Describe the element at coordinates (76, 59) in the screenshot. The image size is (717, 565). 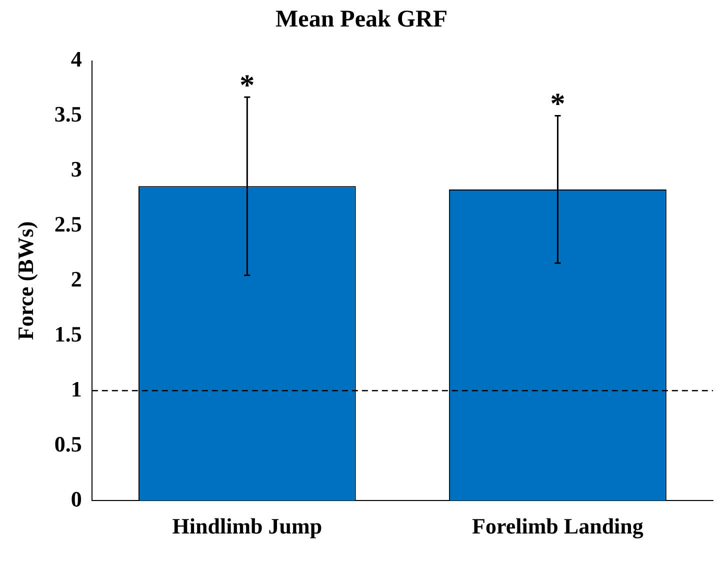
I see `y-tick-label: 4` at that location.